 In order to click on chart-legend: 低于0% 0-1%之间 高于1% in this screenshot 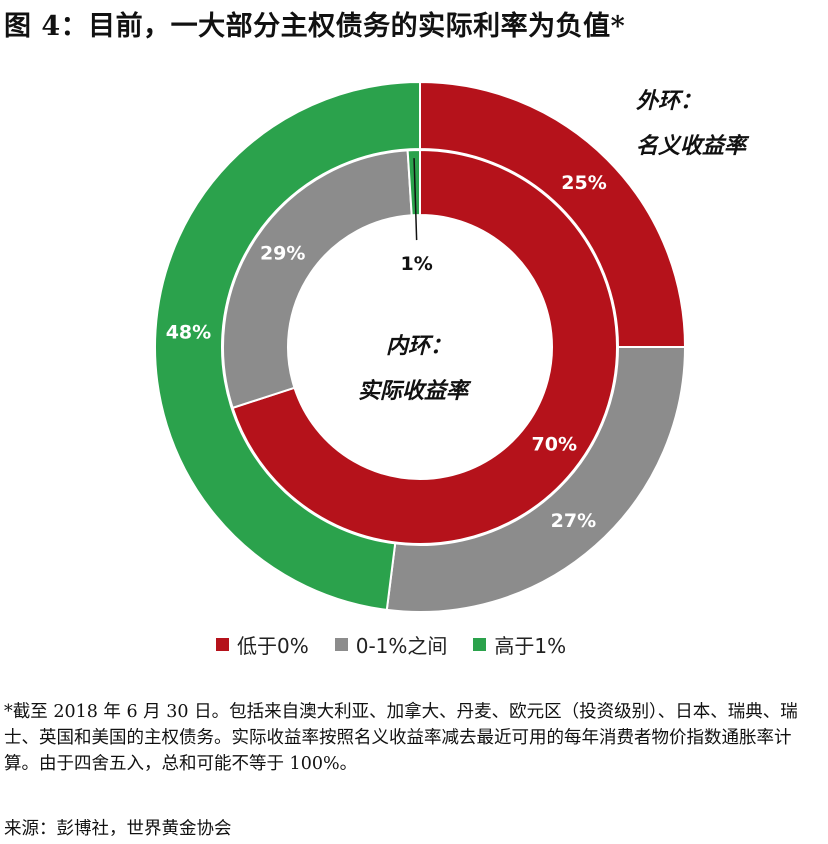, I will do `click(391, 644)`.